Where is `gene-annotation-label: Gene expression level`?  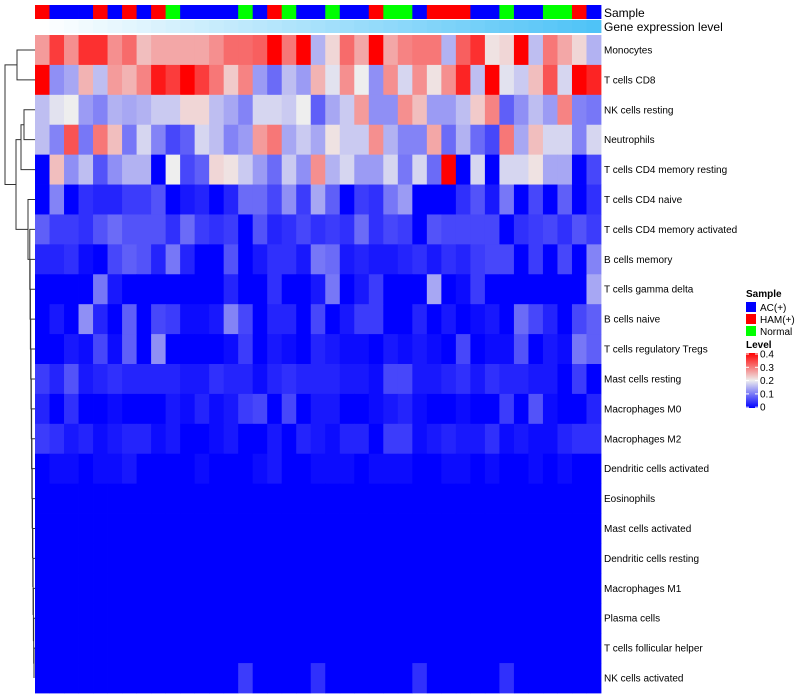
gene-annotation-label: Gene expression level is located at coordinates (663, 27).